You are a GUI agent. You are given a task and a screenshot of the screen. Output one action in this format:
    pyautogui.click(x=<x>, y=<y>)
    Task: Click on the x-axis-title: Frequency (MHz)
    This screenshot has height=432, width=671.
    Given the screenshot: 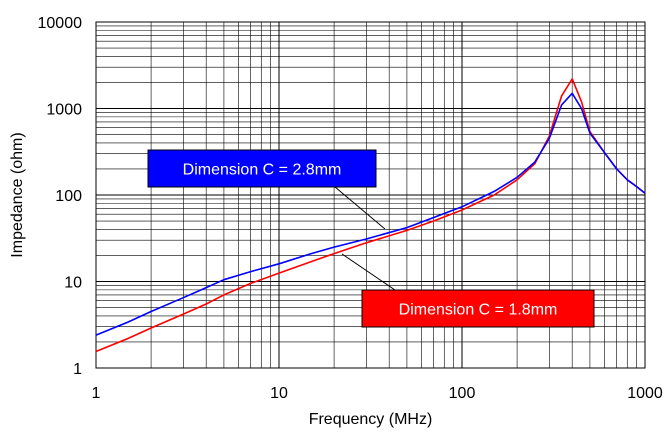 What is the action you would take?
    pyautogui.click(x=371, y=419)
    